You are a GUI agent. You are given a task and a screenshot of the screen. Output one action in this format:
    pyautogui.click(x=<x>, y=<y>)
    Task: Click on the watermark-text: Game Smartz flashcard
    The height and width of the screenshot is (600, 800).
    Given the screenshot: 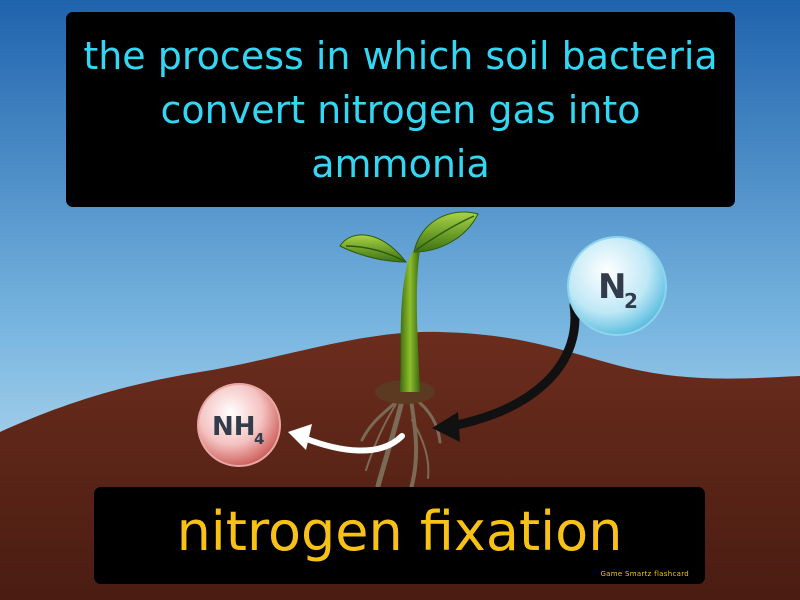 What is the action you would take?
    pyautogui.click(x=644, y=574)
    